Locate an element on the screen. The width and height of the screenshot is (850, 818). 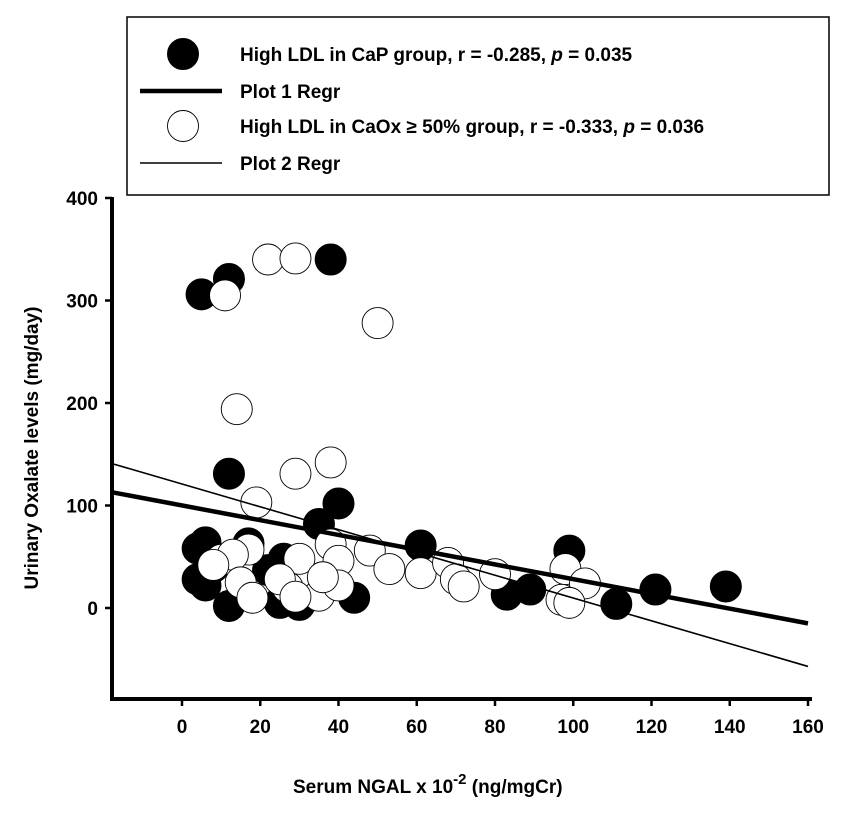
x-tick-label-8: 160 is located at coordinates (808, 727).